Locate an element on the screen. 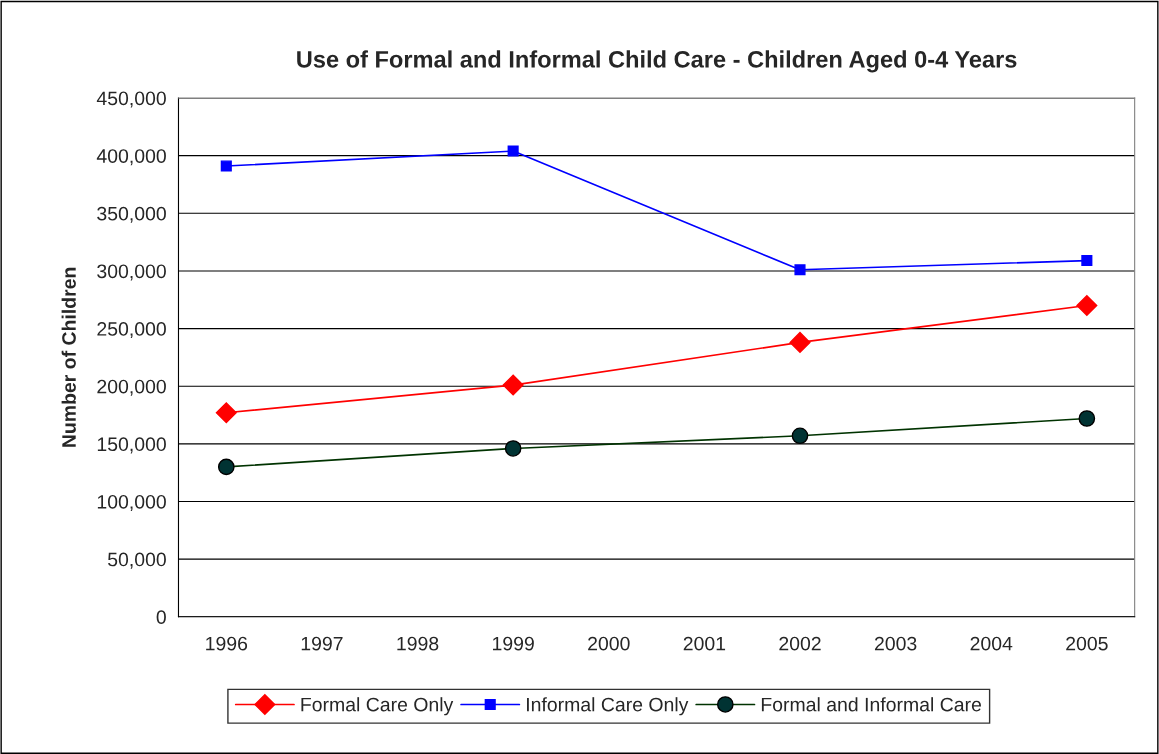  y-axis-title: Number of Children is located at coordinates (68, 357).